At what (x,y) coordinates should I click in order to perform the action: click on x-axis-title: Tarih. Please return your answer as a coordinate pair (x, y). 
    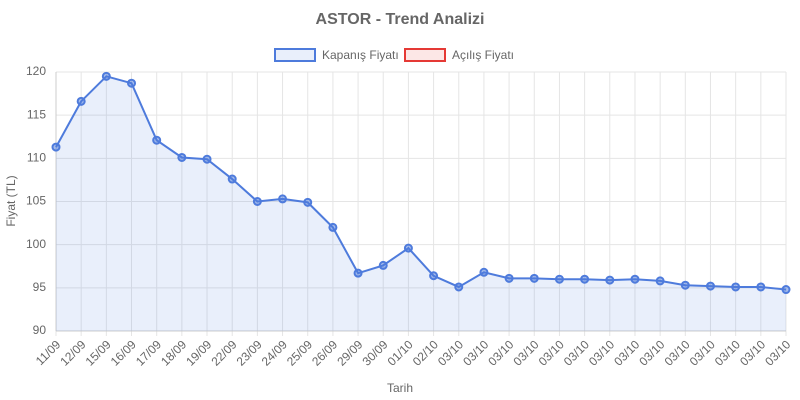
    Looking at the image, I should click on (400, 388).